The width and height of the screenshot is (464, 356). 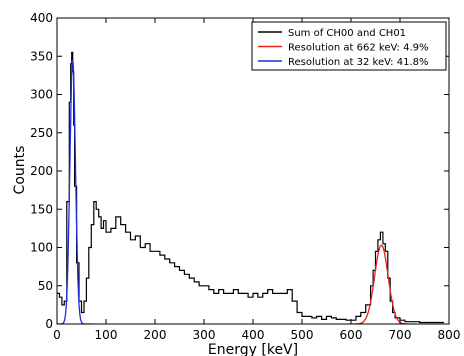 I want to click on x-tick-label: 500, so click(x=302, y=335).